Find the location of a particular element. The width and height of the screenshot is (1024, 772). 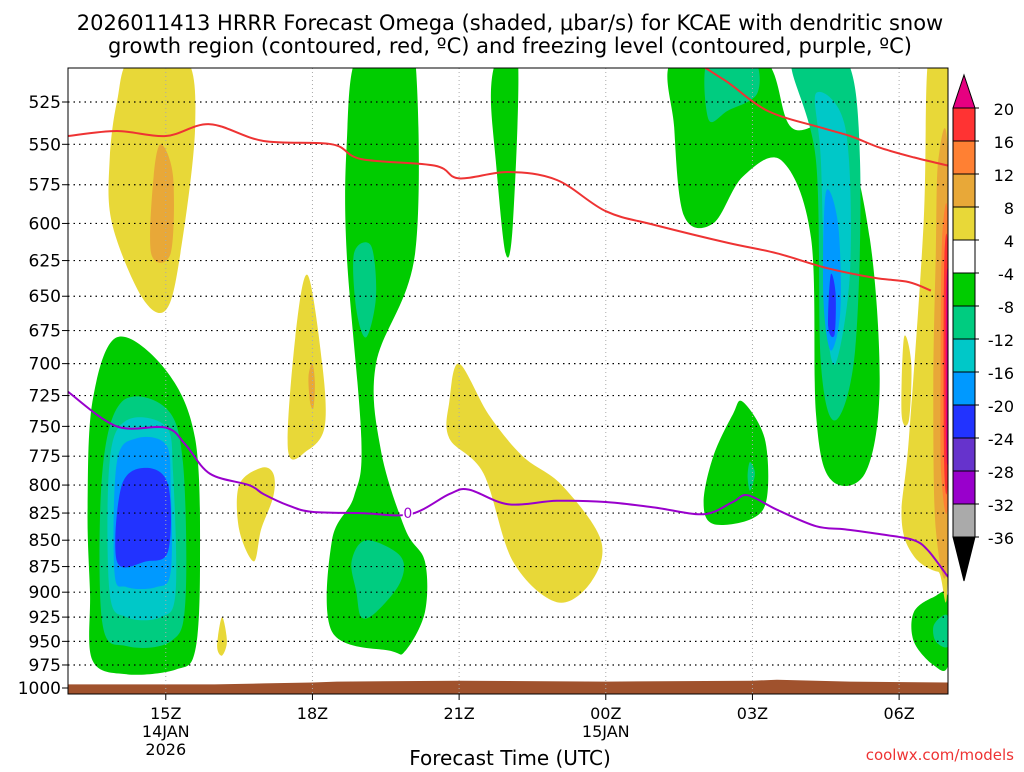

y-tick-label-850: 850 is located at coordinates (45, 541).